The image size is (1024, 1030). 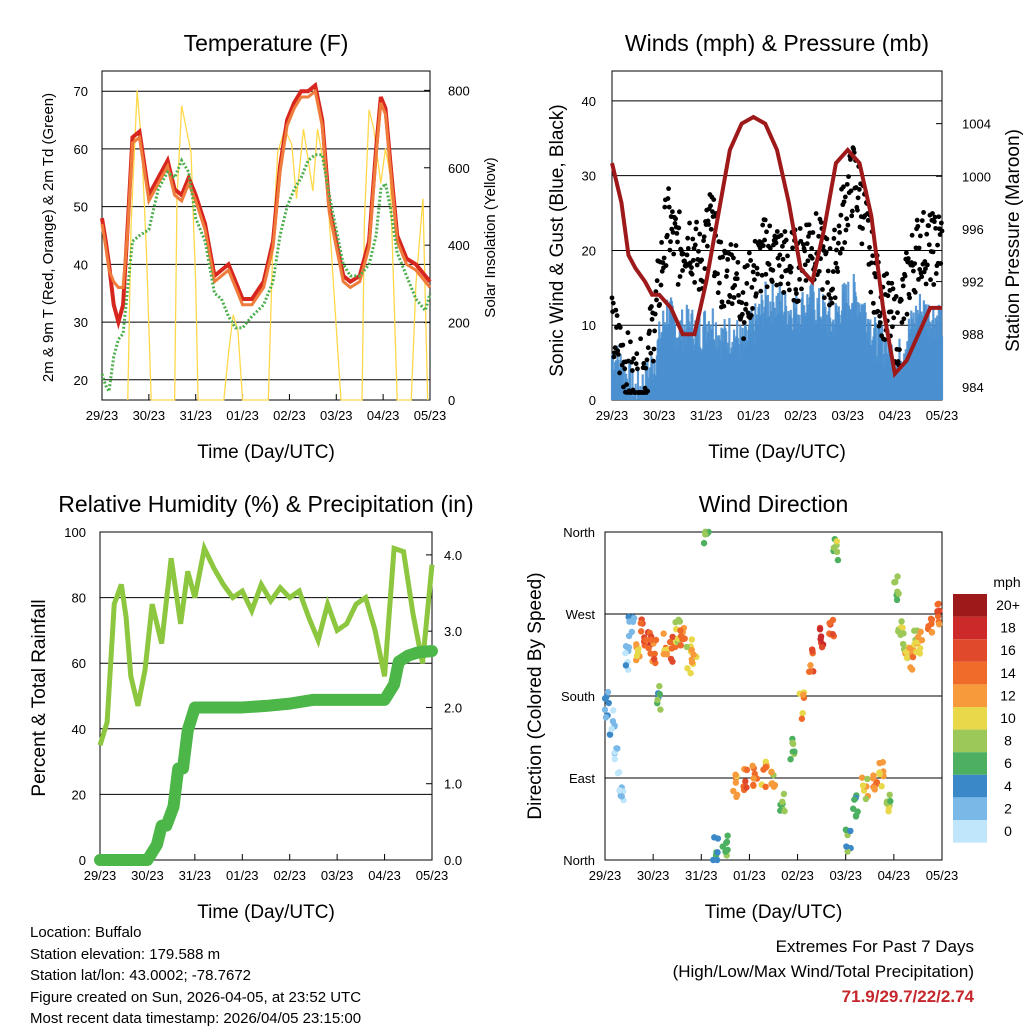 I want to click on y-tick-label-3: 60, so click(x=79, y=663).